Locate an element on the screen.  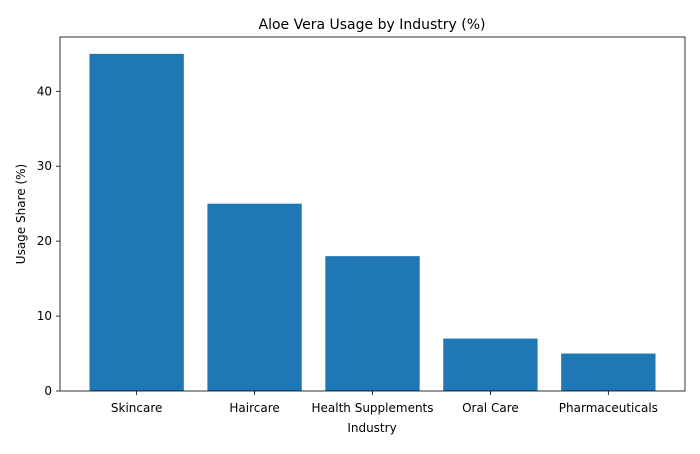
y-tick-label: 30 is located at coordinates (44, 166).